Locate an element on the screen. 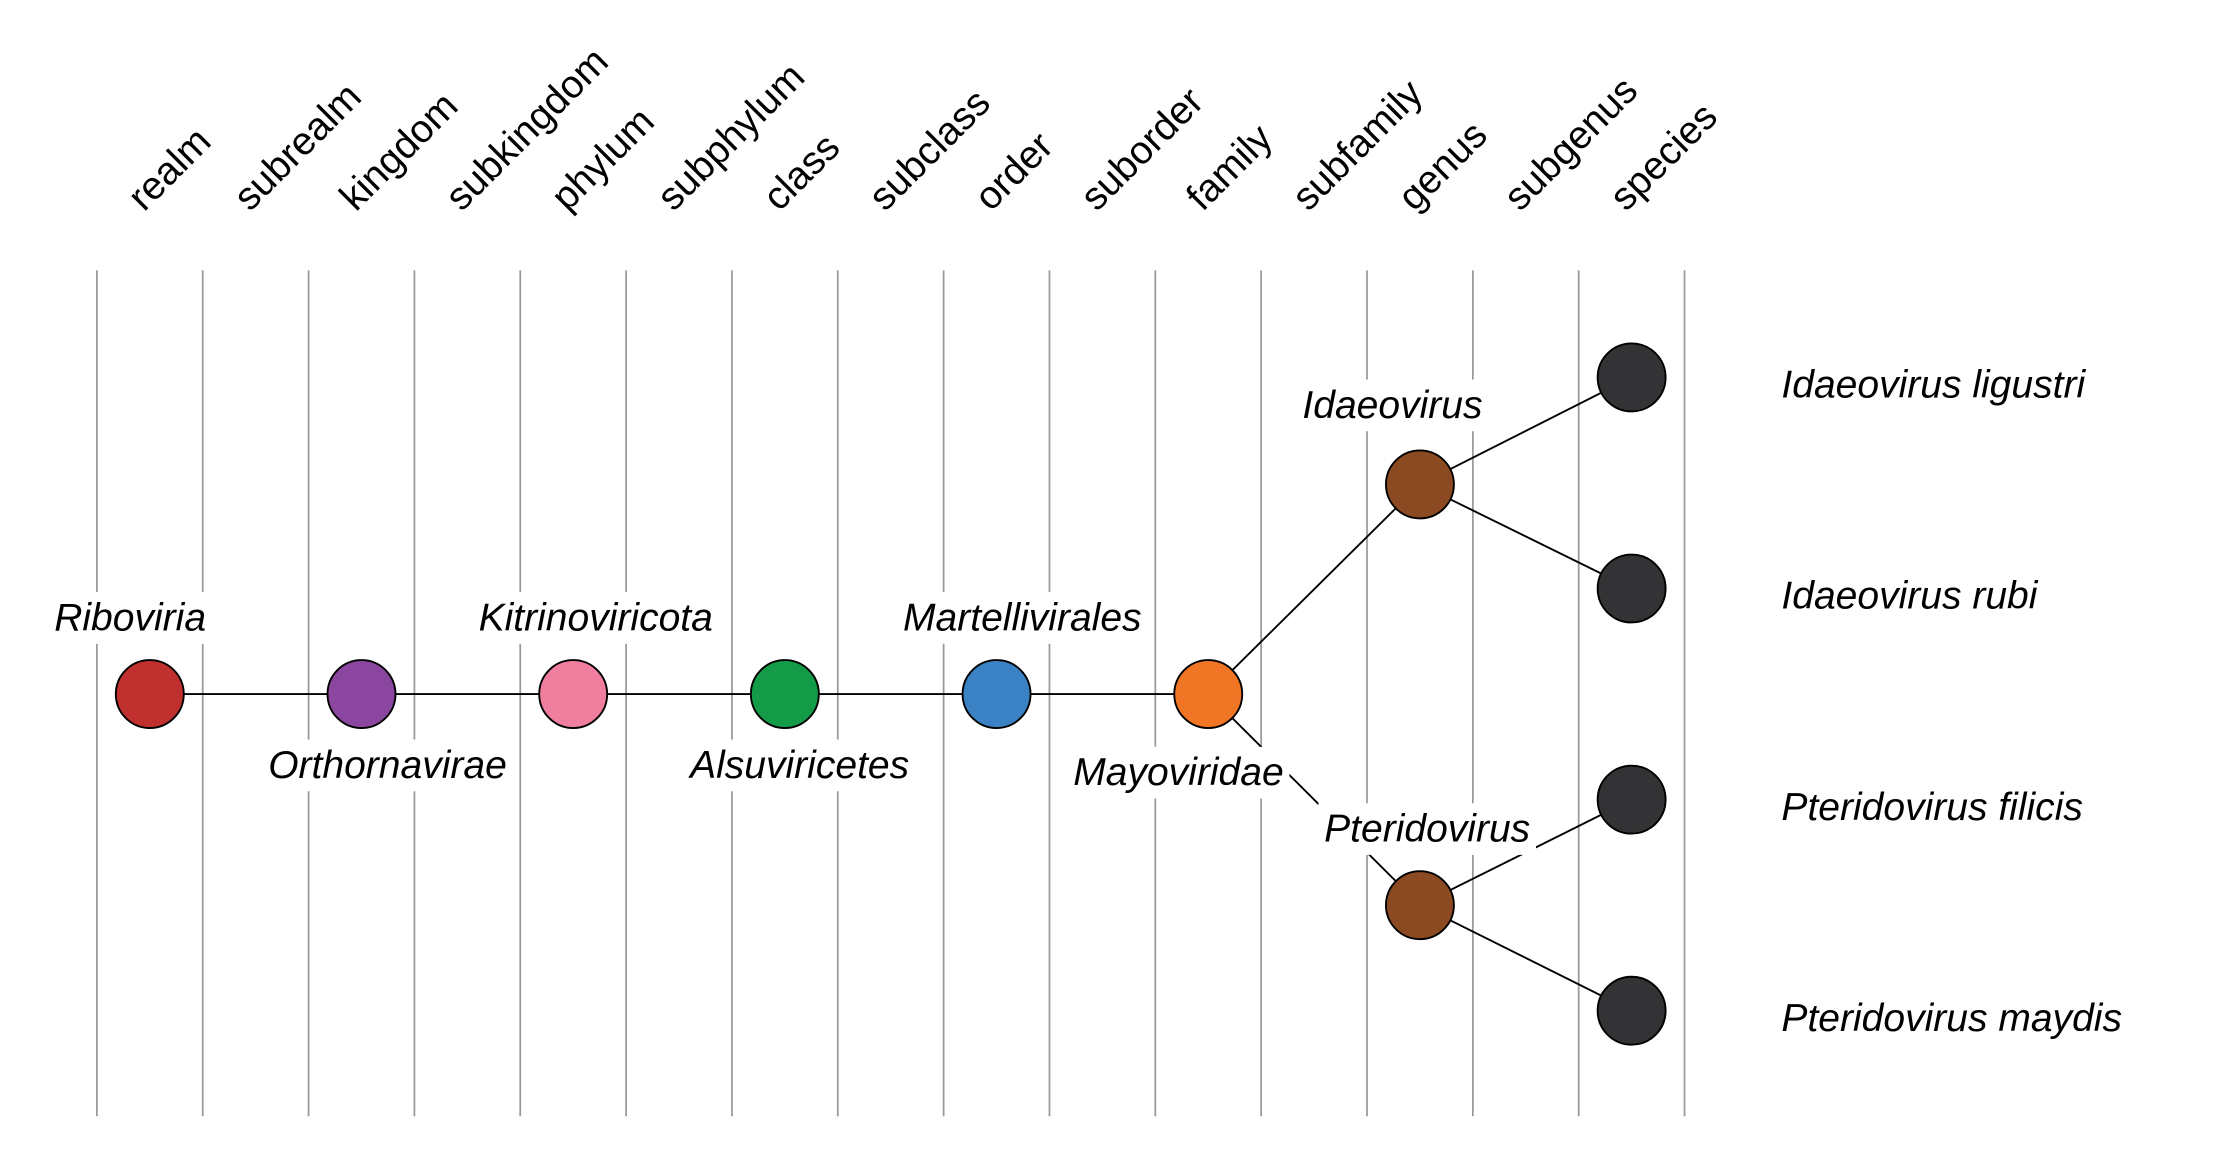  taxon-label: Riboviria is located at coordinates (130, 617).